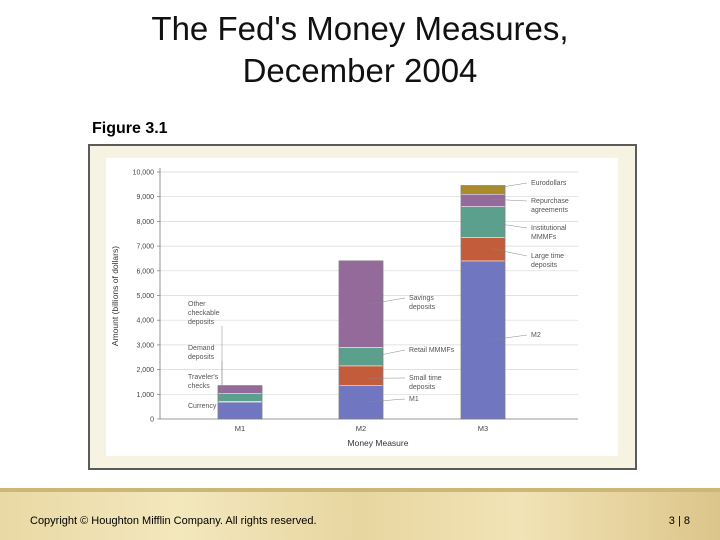  Describe the element at coordinates (203, 377) in the screenshot. I see `annotation-label: Traveler's` at that location.